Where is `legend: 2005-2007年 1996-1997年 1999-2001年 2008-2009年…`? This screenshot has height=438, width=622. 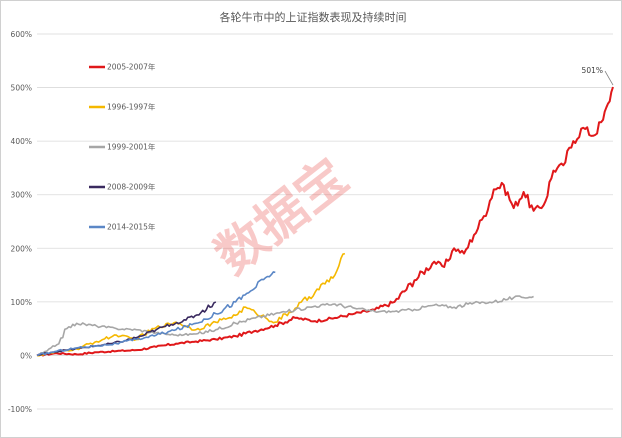 legend: 2005-2007年 1996-1997年 1999-2001年 2008-2009年… is located at coordinates (122, 147).